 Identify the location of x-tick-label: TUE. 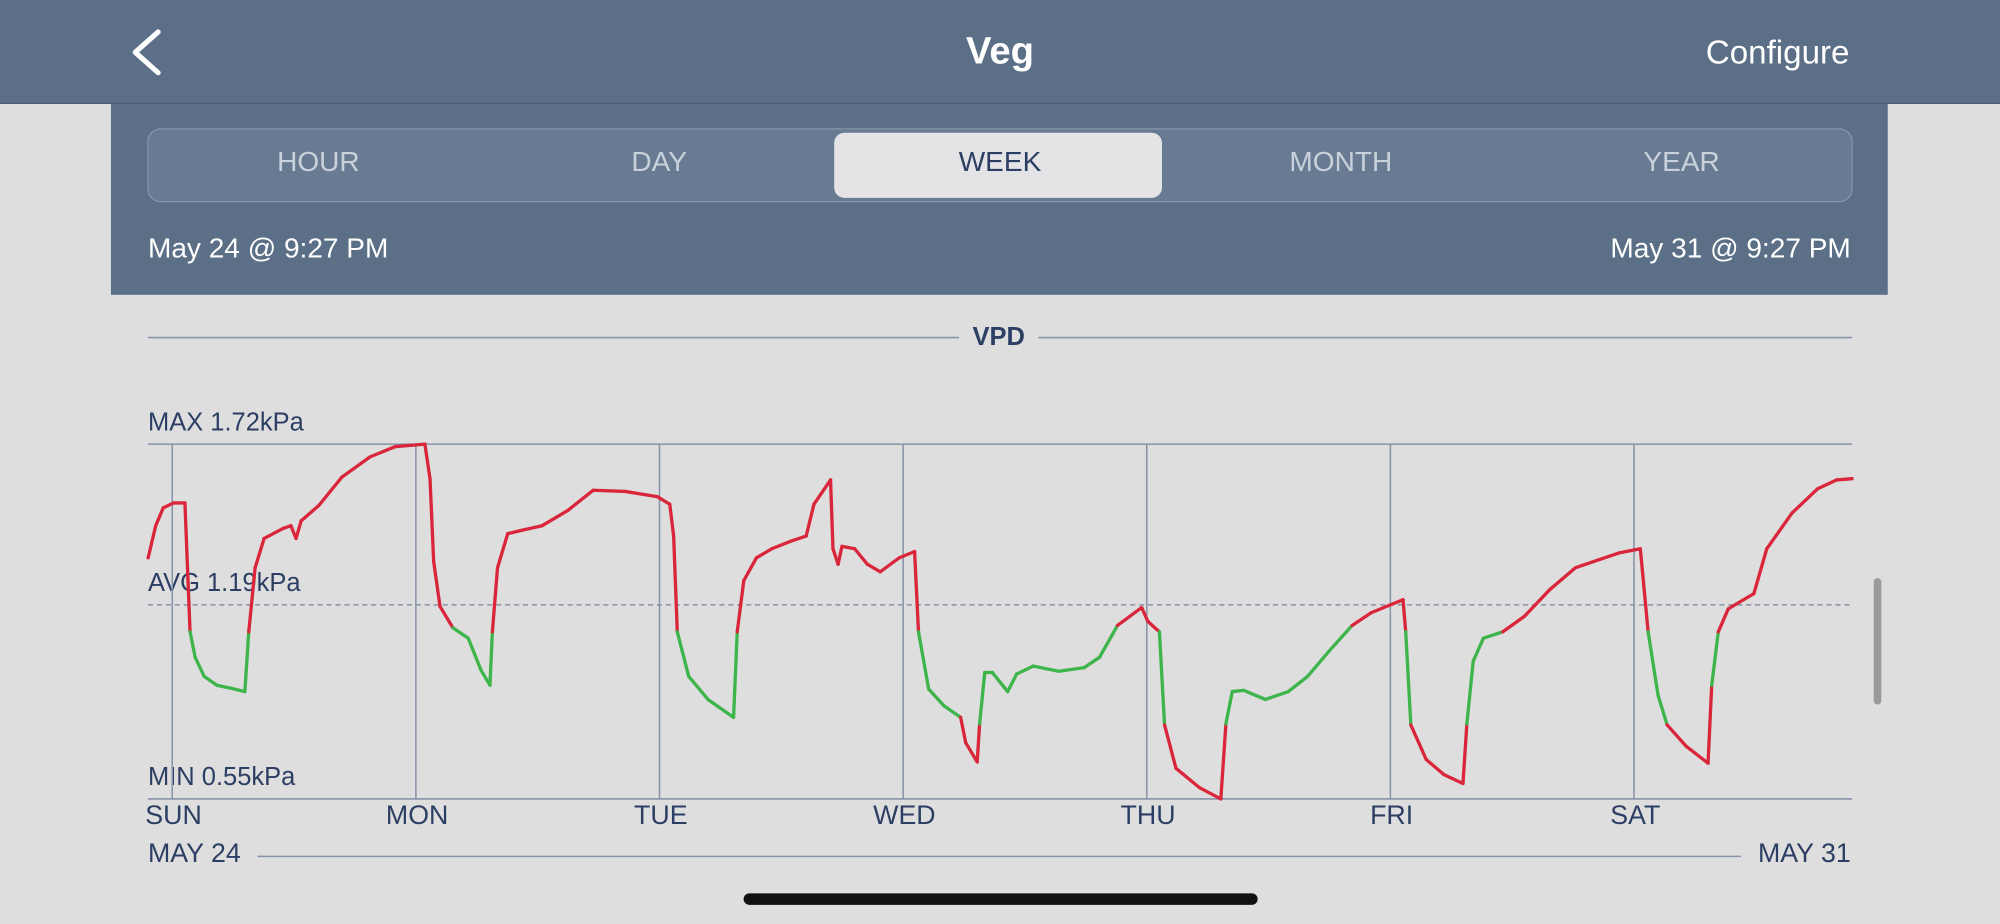
(661, 815).